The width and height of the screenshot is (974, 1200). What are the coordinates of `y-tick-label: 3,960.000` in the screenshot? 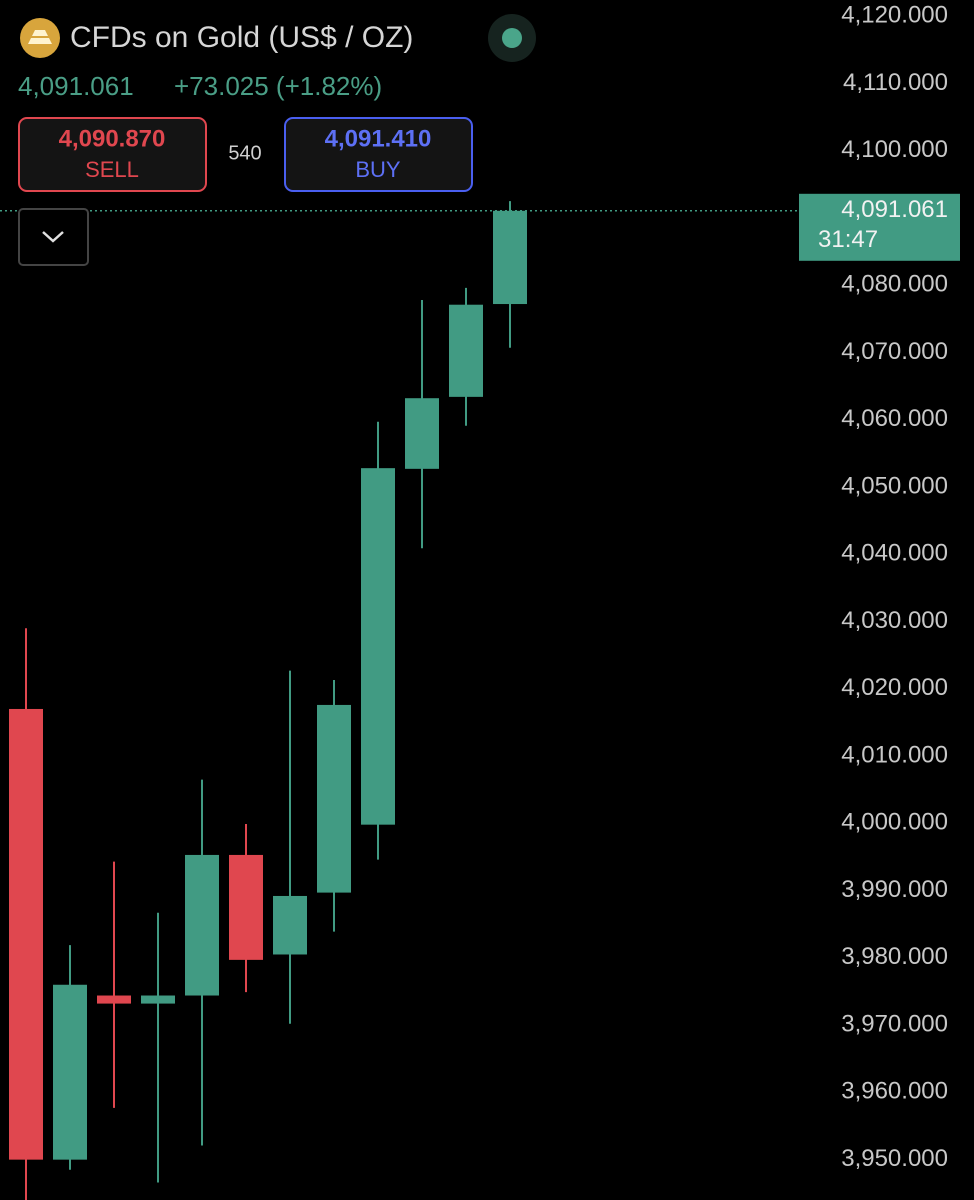 It's located at (894, 1091).